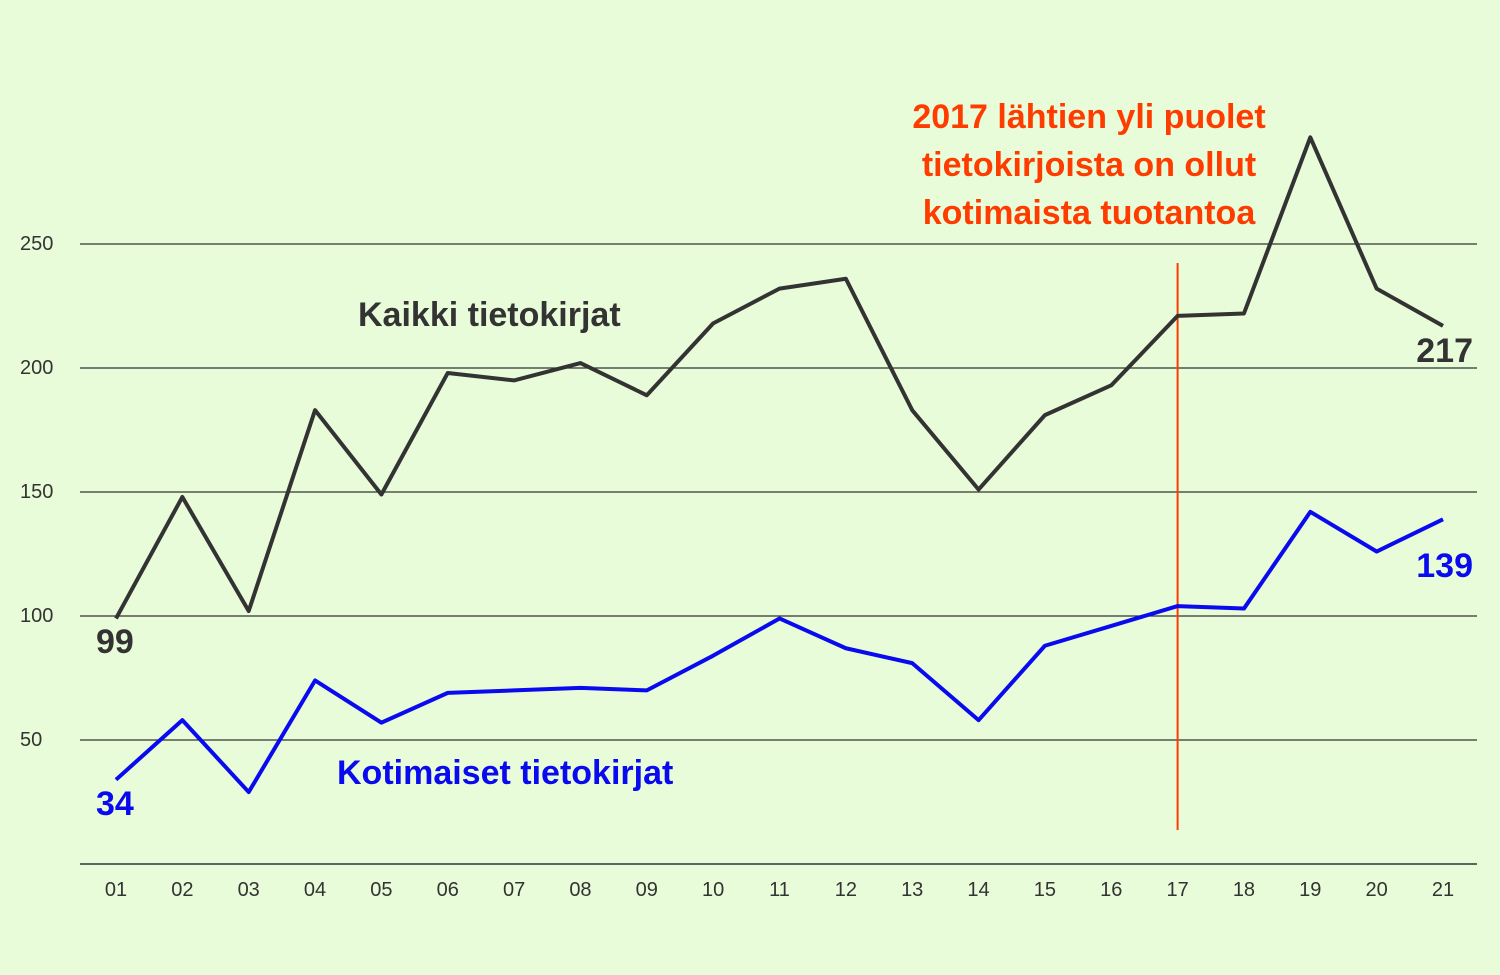  Describe the element at coordinates (36, 368) in the screenshot. I see `y-tick-label: 200` at that location.